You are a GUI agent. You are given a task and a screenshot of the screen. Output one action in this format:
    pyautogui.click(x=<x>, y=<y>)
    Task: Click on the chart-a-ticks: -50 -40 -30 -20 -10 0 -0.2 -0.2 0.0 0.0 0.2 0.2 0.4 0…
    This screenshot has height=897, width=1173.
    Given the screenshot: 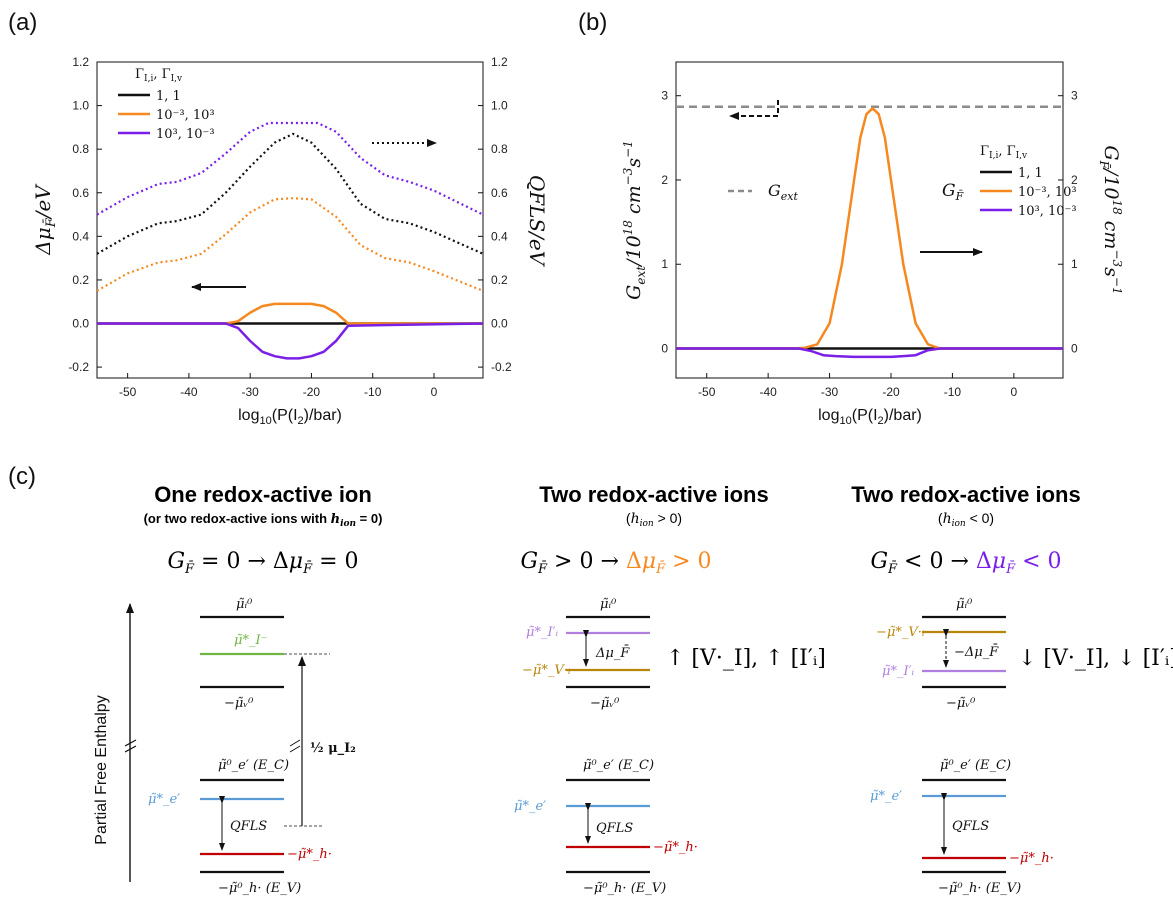 What is the action you would take?
    pyautogui.click(x=290, y=227)
    